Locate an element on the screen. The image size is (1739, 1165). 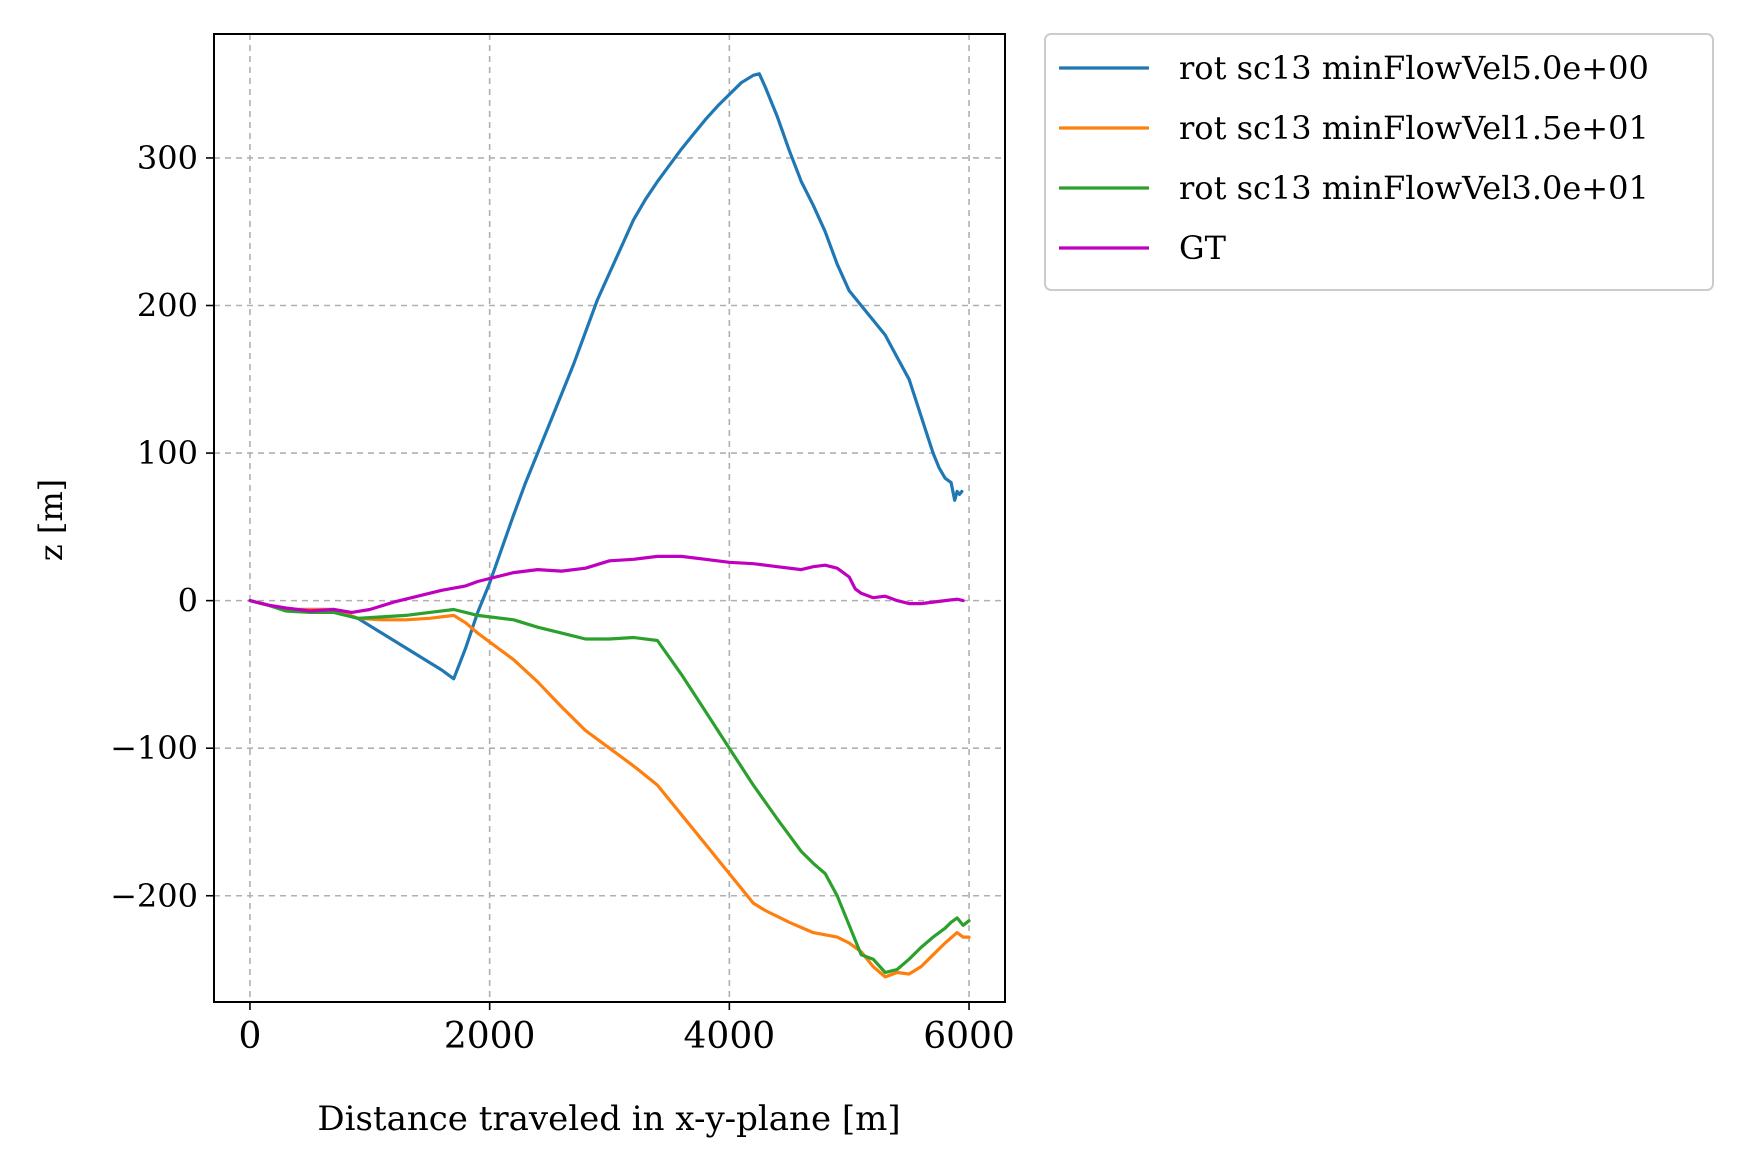
x-tick-label: 2000 is located at coordinates (490, 1036).